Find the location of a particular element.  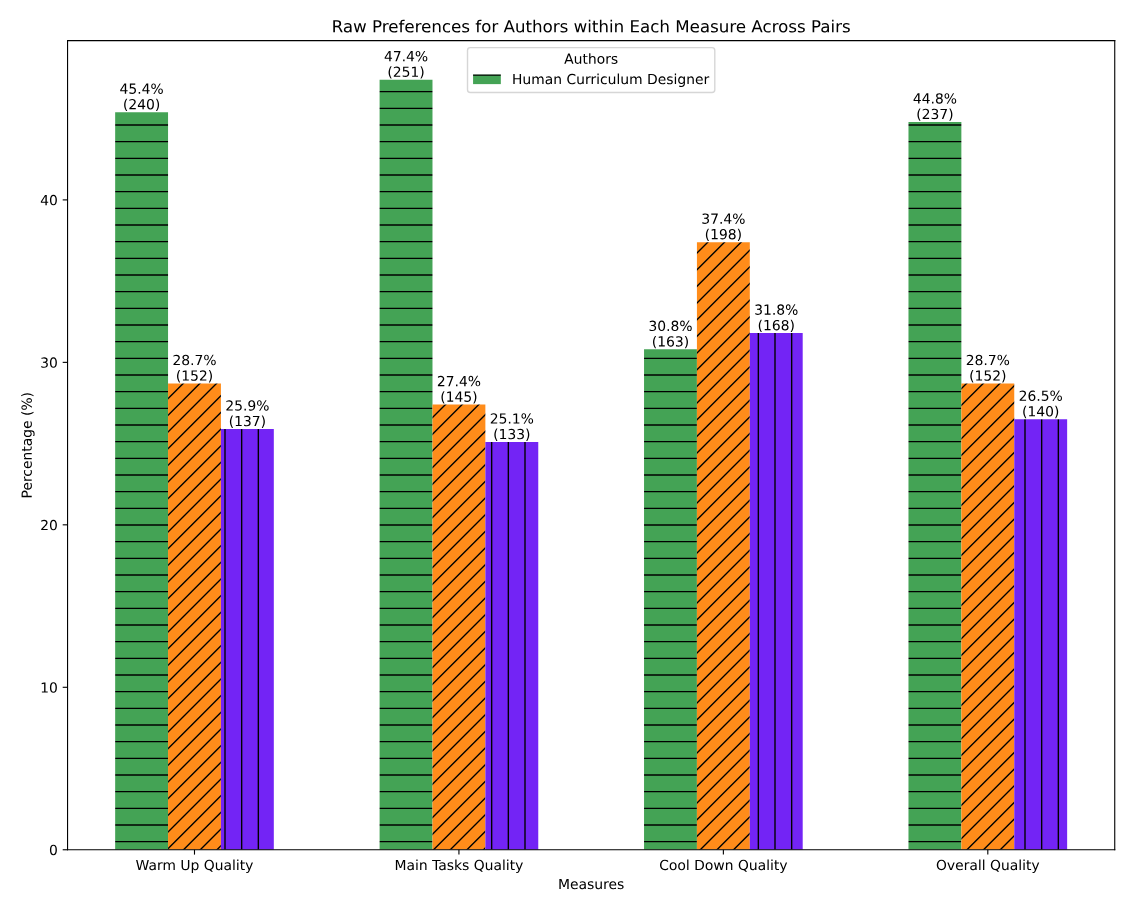

data-label: 47.4% (251) is located at coordinates (406, 64).